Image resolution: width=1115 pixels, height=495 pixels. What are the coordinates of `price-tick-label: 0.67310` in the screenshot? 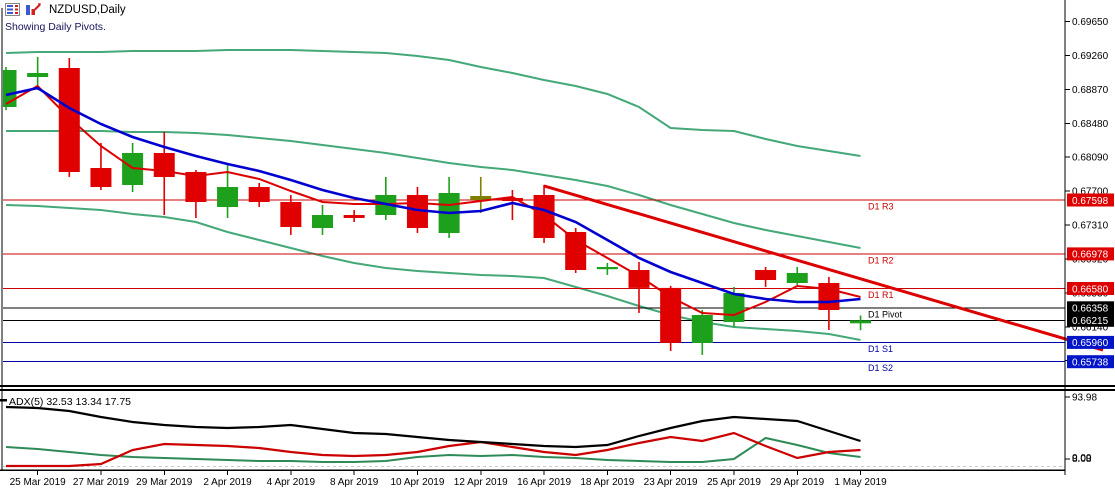 It's located at (1090, 226).